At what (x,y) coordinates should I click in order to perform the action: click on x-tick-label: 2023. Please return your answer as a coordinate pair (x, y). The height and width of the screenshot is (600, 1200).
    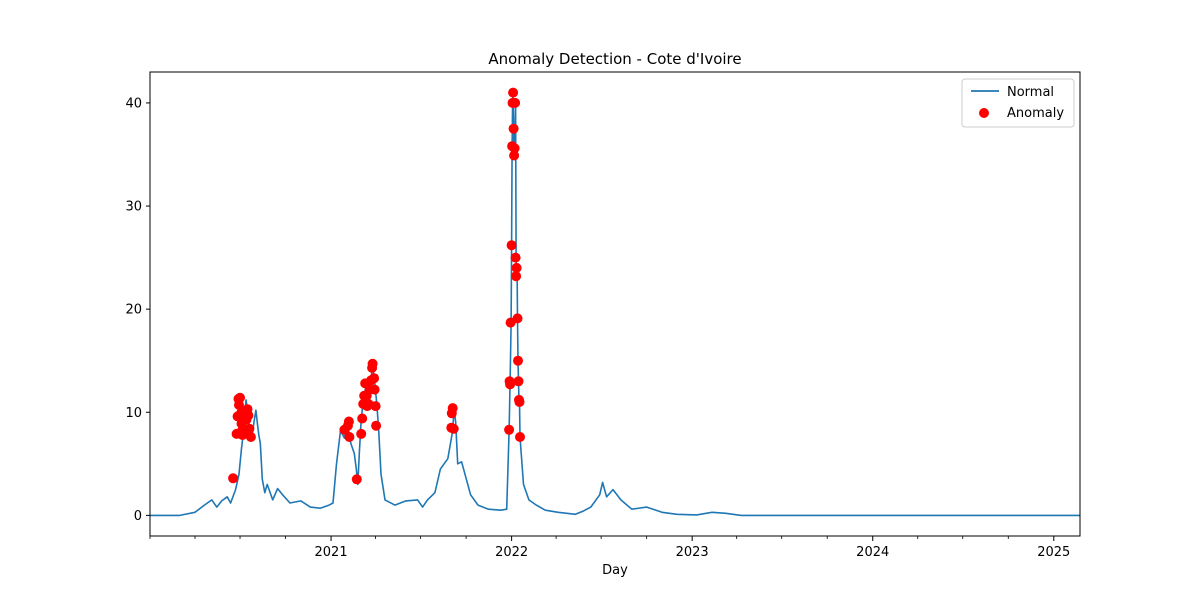
    Looking at the image, I should click on (692, 552).